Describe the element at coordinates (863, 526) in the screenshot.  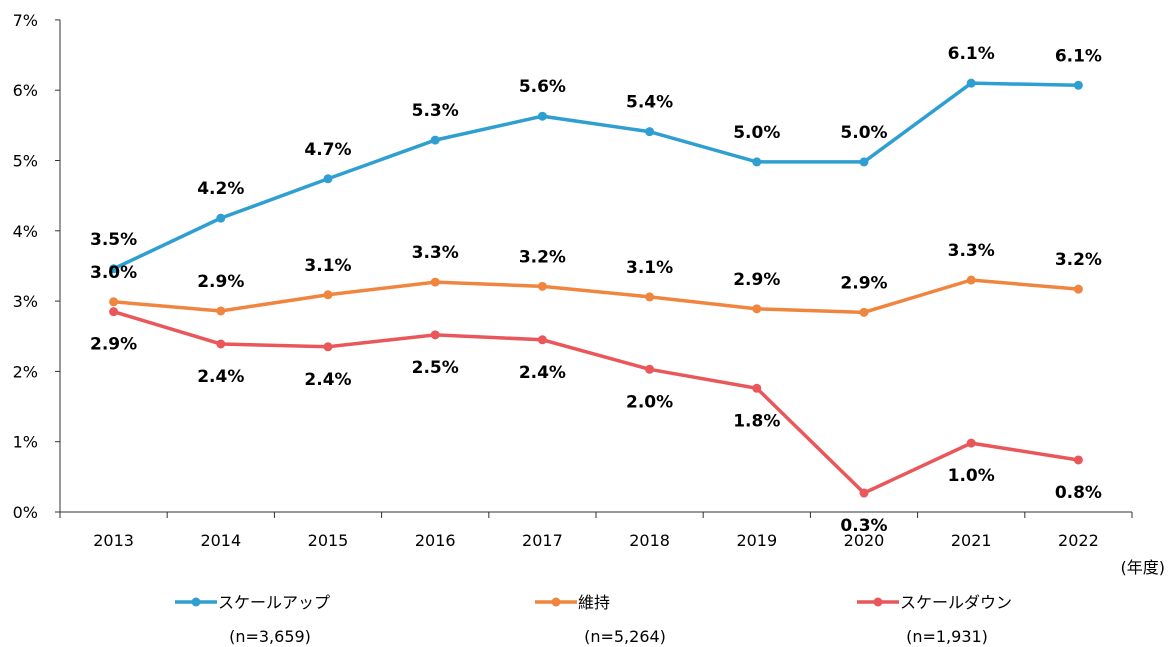
I see `data-label: 0.3%` at that location.